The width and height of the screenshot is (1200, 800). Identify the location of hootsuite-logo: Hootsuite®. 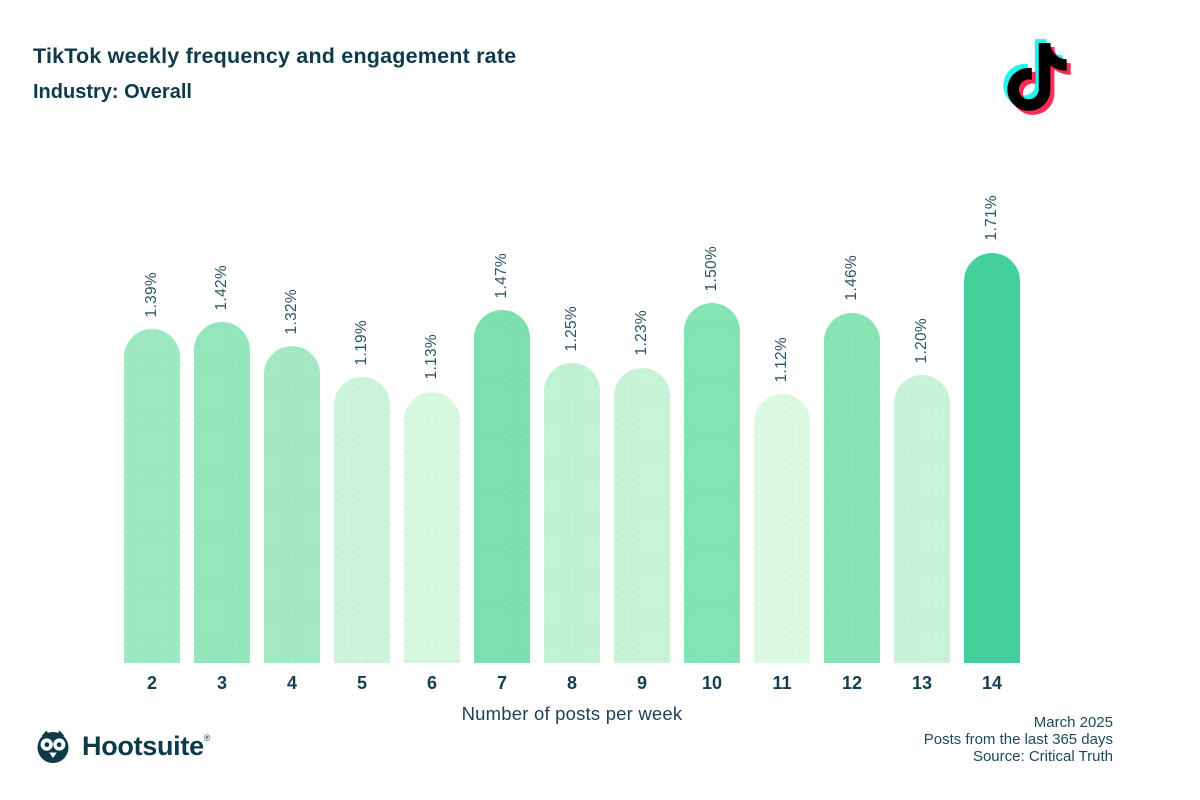
(121, 746).